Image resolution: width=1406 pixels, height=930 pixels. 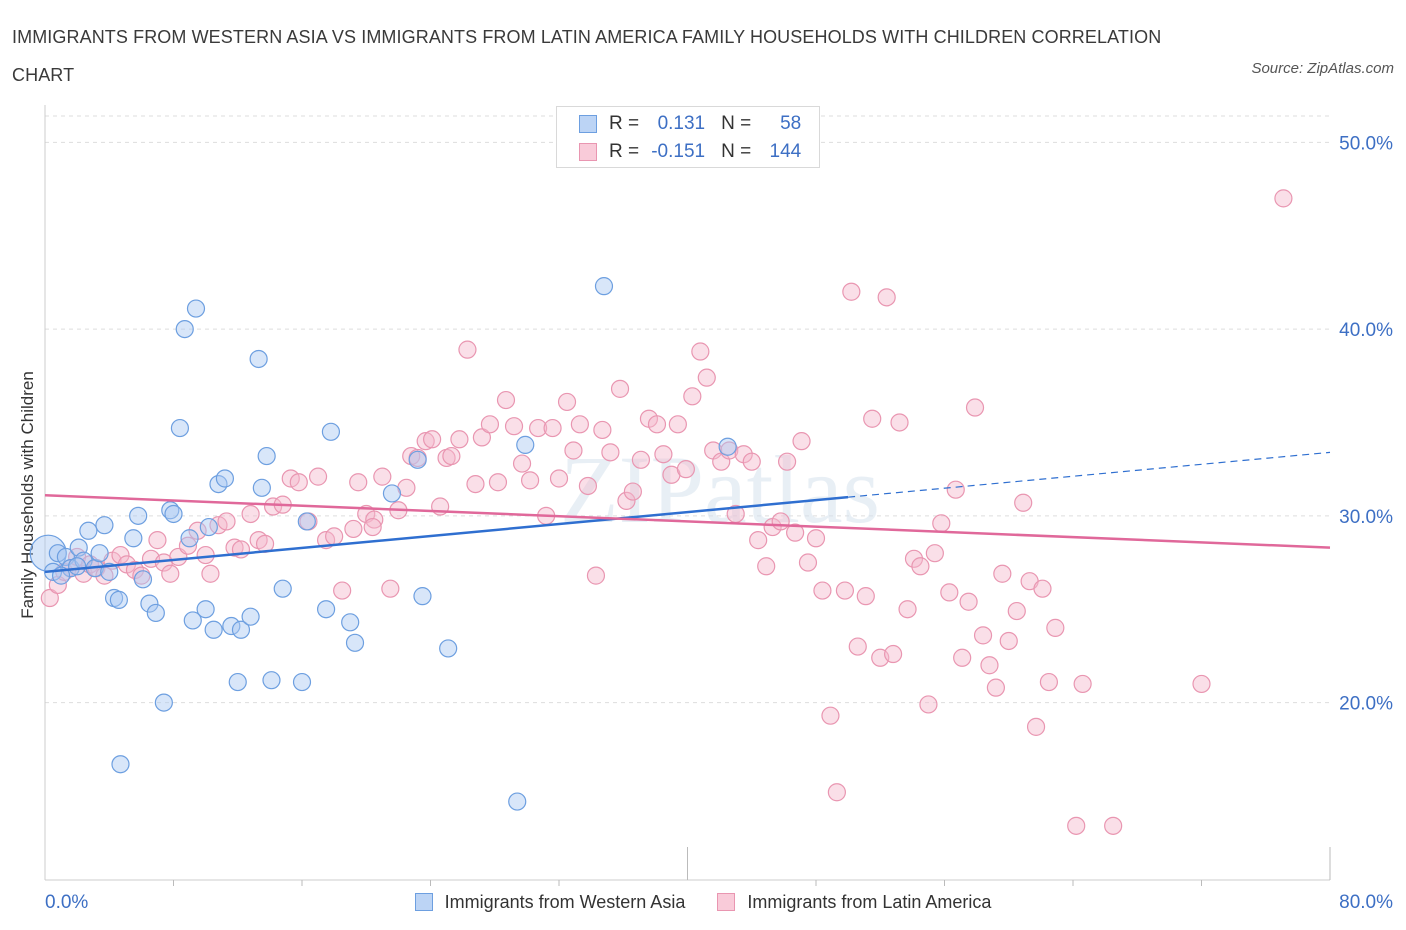 What do you see at coordinates (624, 151) in the screenshot?
I see `r-label: R =` at bounding box center [624, 151].